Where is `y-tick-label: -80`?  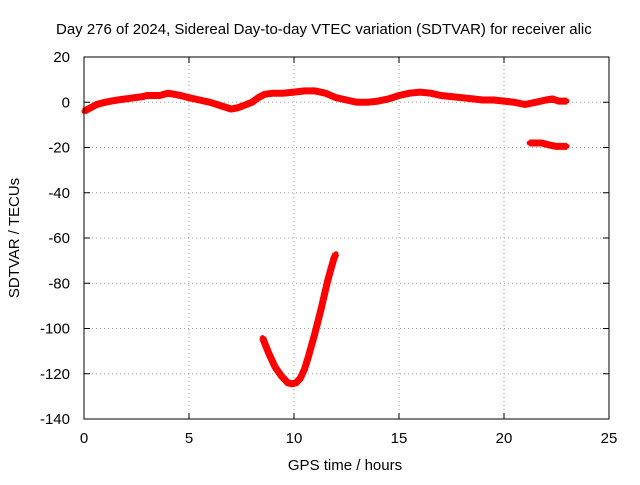 y-tick-label: -80 is located at coordinates (59, 283).